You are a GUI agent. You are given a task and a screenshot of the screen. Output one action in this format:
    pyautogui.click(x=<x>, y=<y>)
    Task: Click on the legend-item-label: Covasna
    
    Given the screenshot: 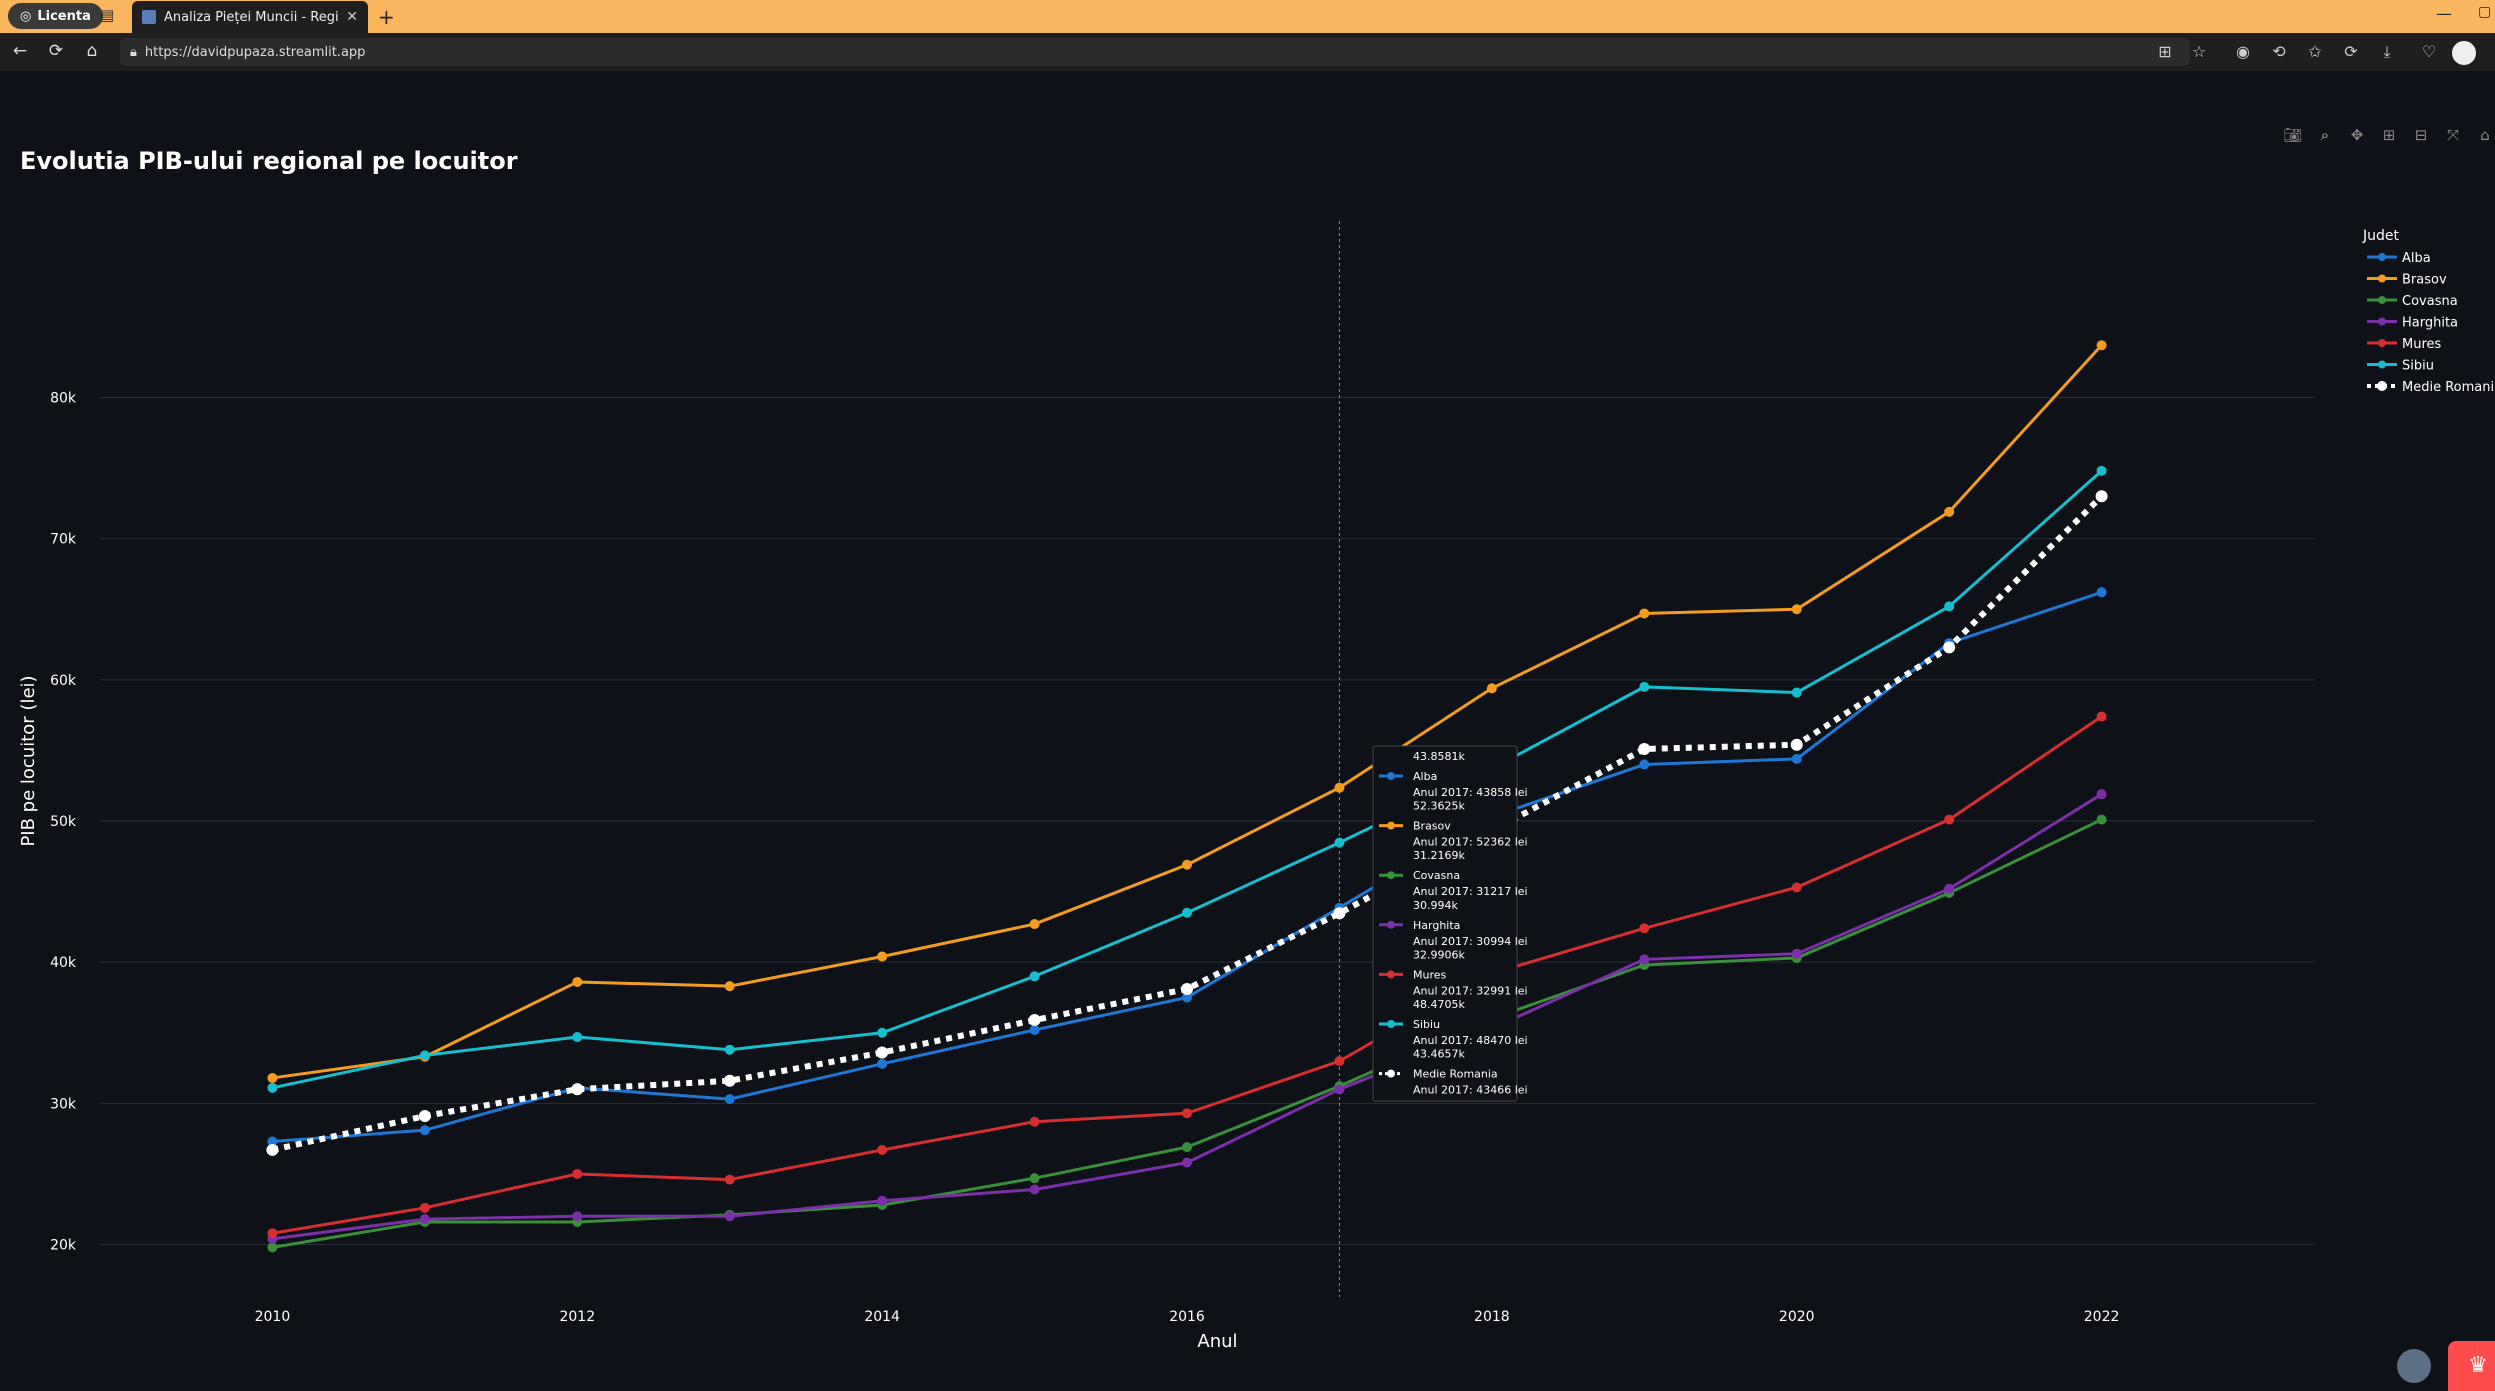 What is the action you would take?
    pyautogui.click(x=2430, y=301)
    